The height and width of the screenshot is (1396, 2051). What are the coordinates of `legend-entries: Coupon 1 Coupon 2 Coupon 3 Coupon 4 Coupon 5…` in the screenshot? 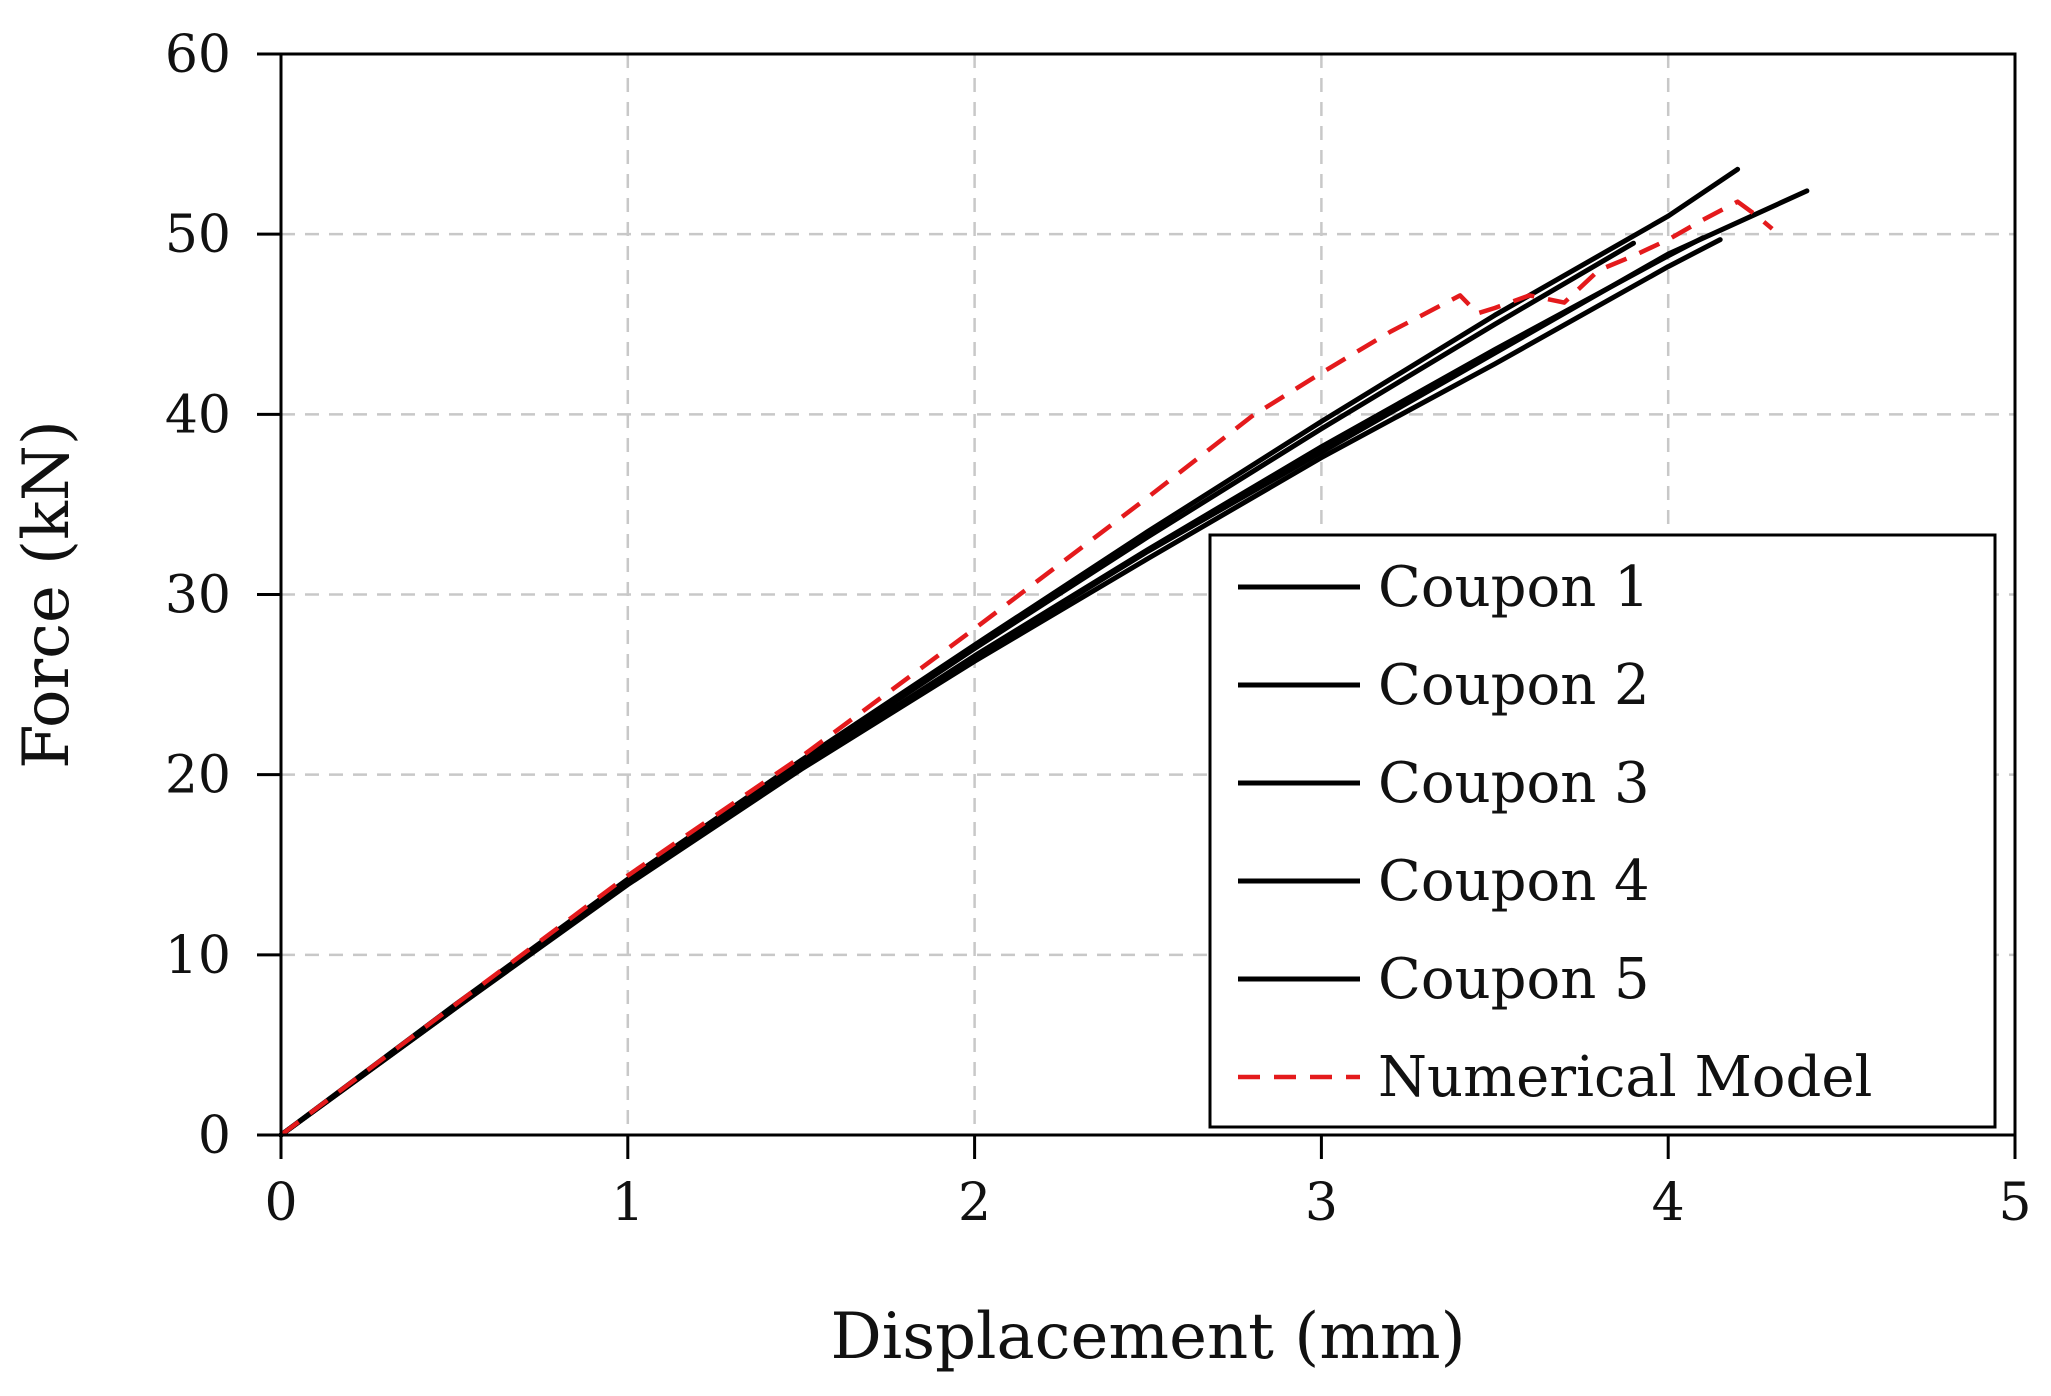 It's located at (1555, 832).